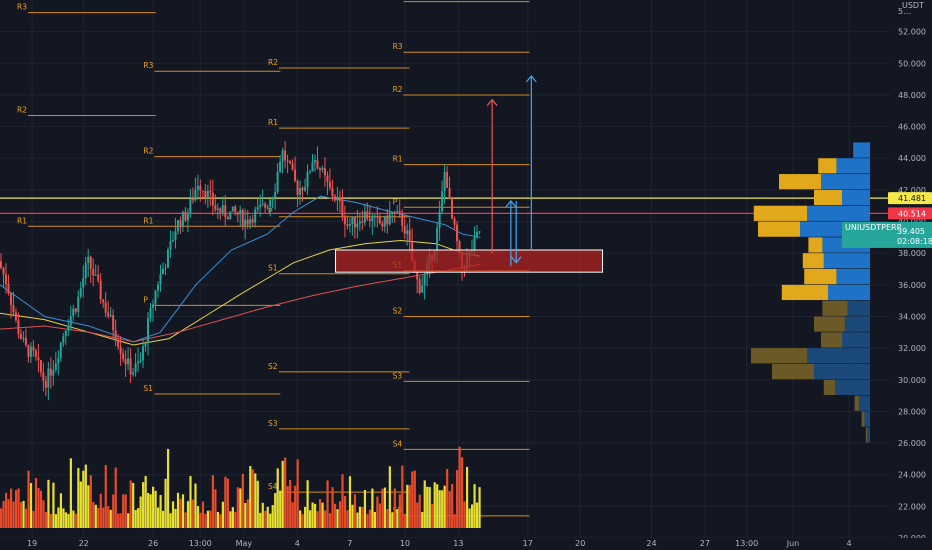 This screenshot has width=932, height=550. I want to click on price-tick-label: 30.000, so click(912, 380).